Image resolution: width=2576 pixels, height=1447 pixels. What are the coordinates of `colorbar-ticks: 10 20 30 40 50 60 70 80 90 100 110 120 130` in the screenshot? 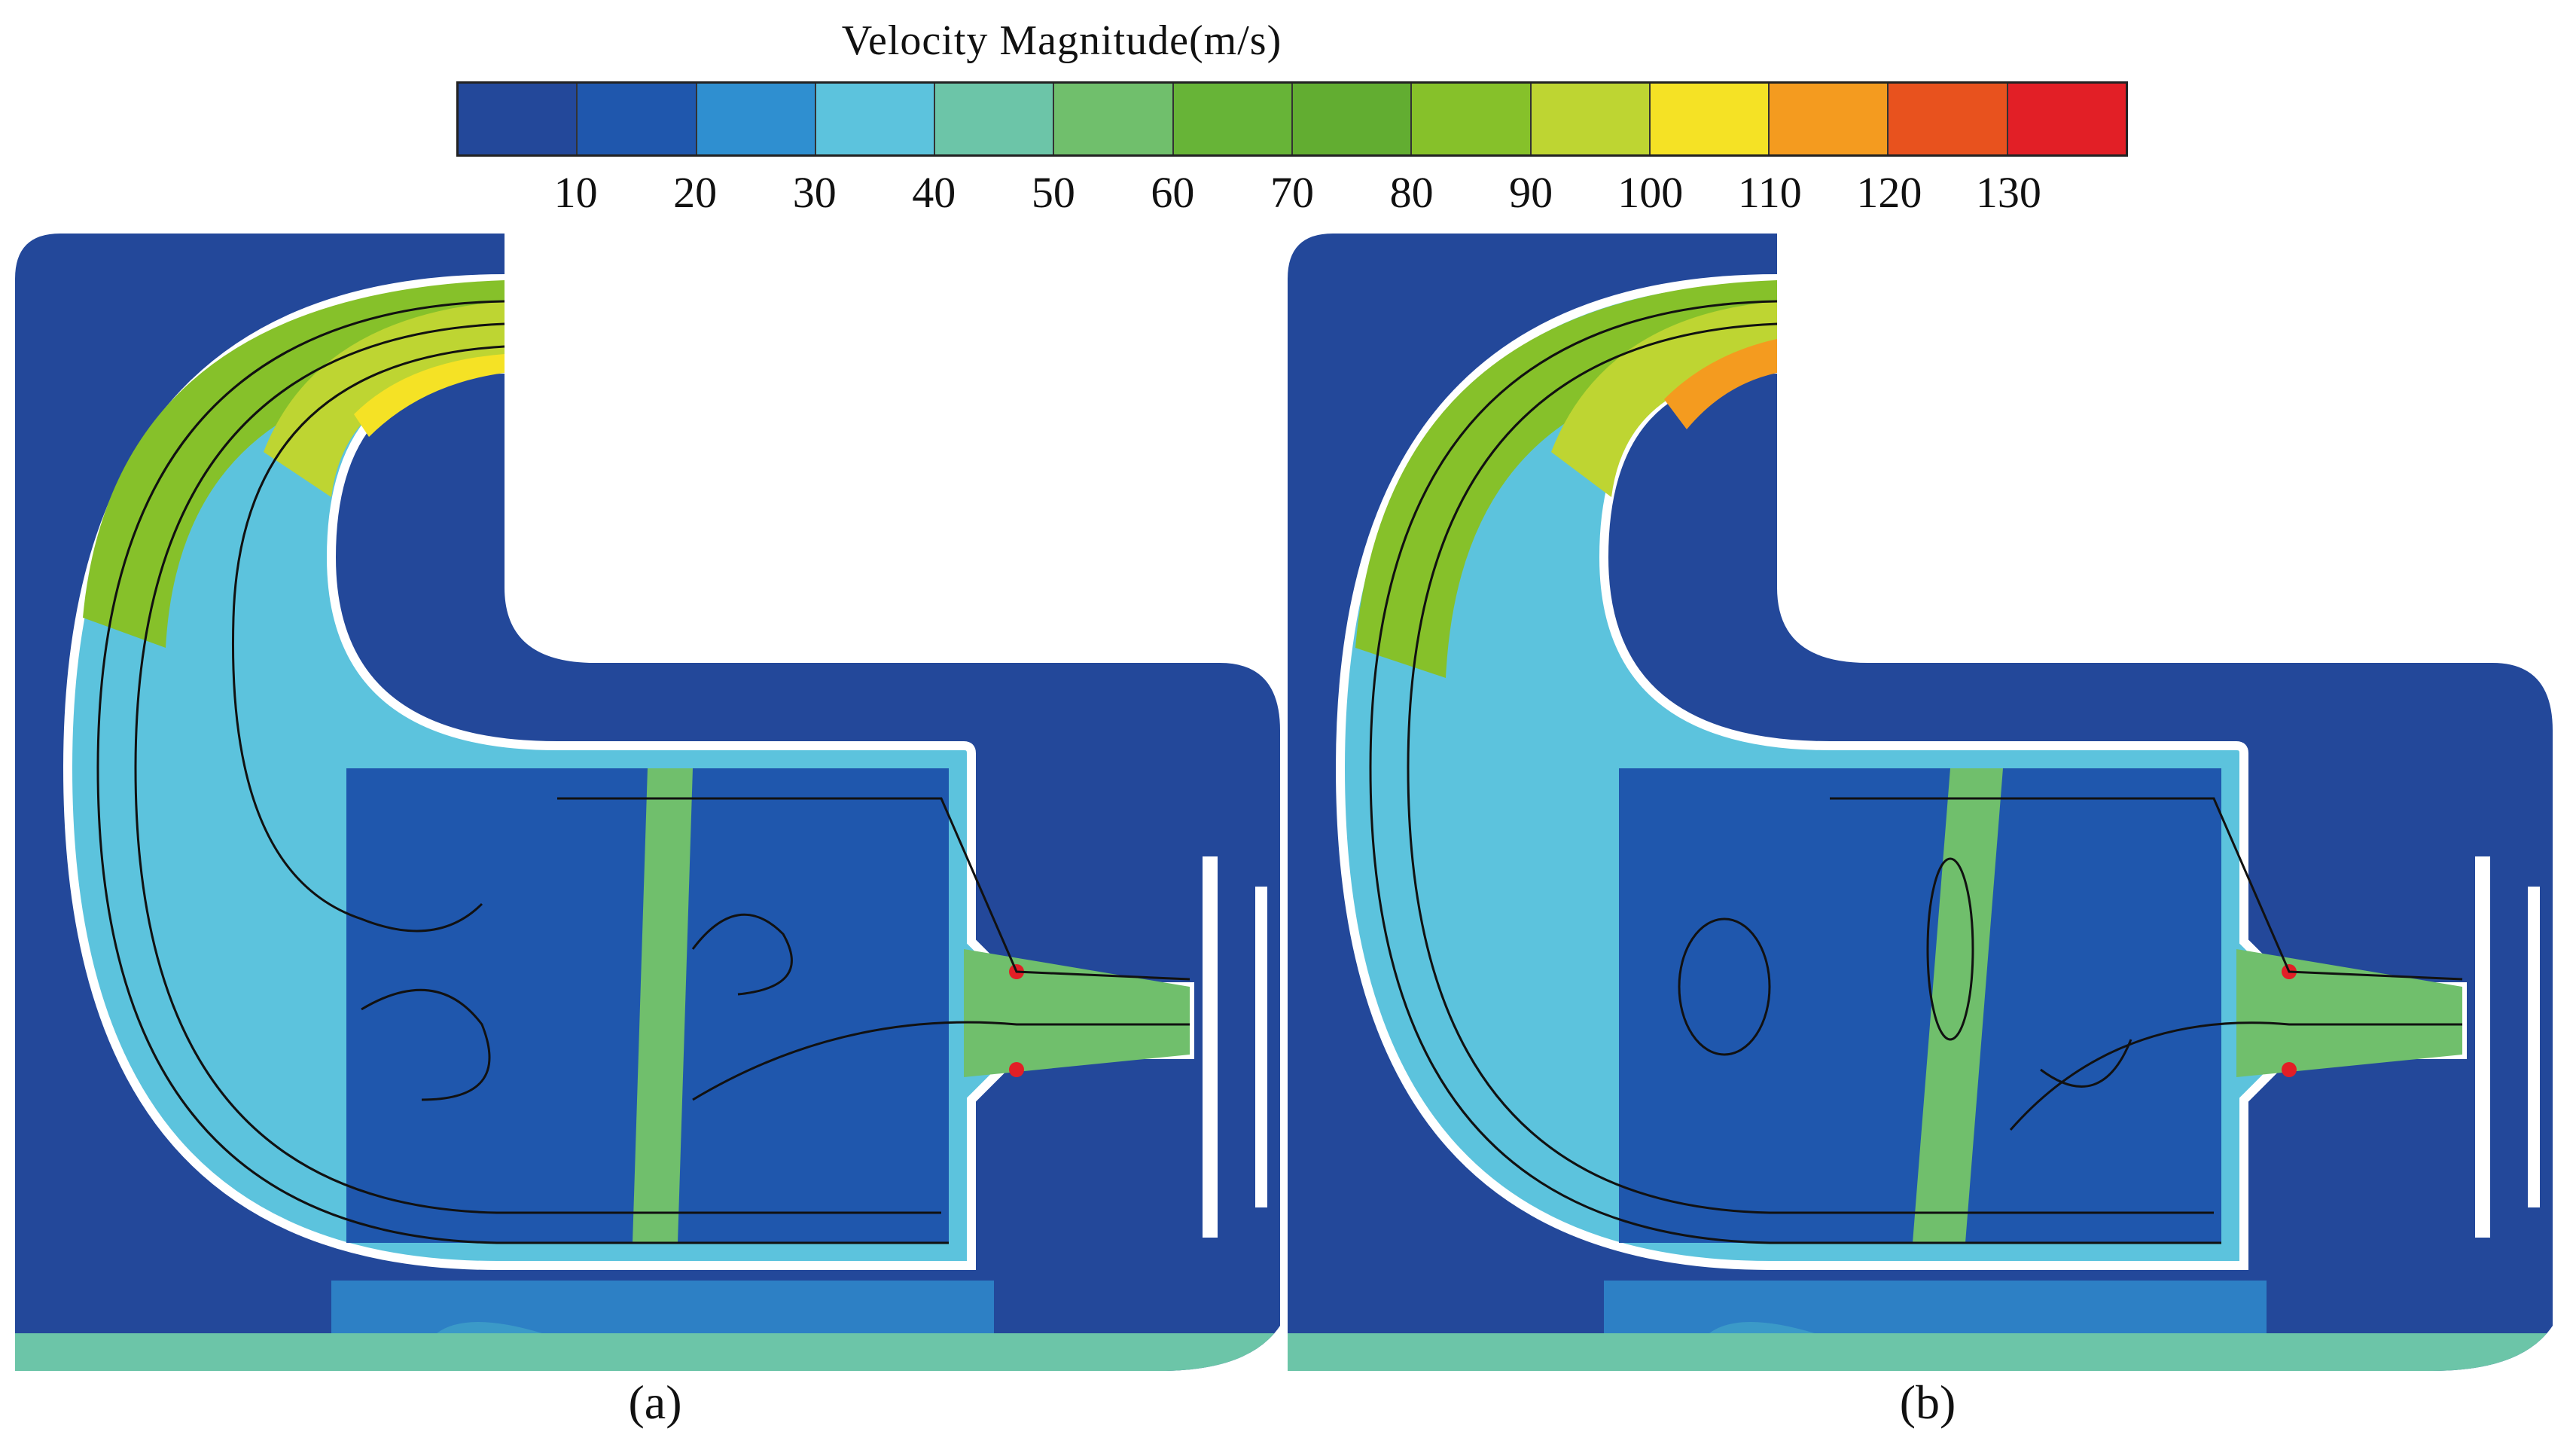 It's located at (1292, 193).